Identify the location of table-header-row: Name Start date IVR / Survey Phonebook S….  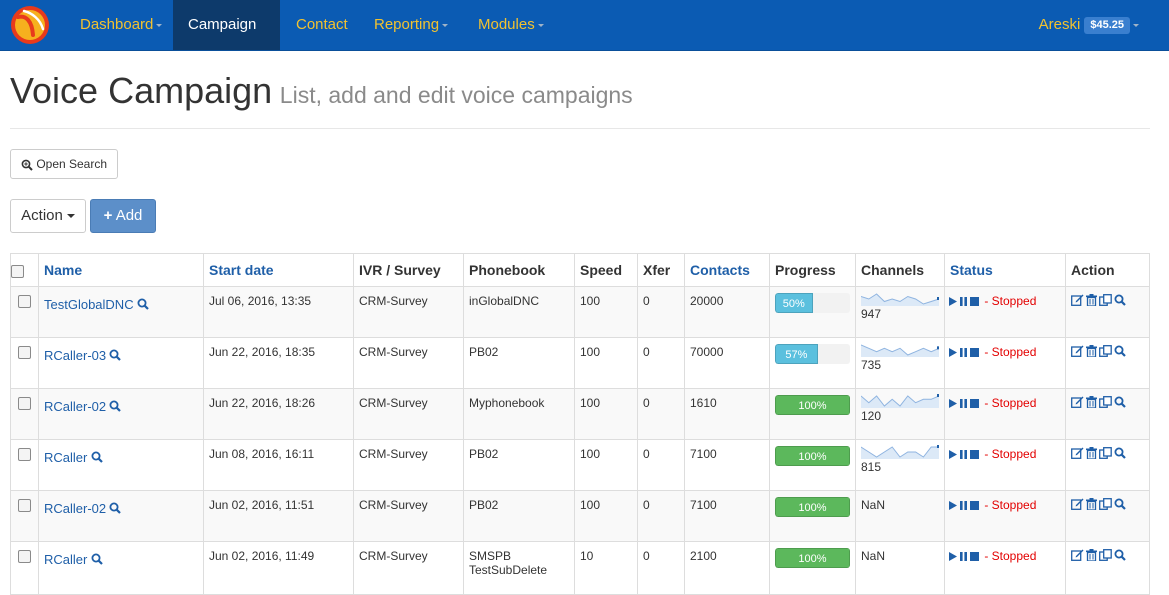
(580, 270).